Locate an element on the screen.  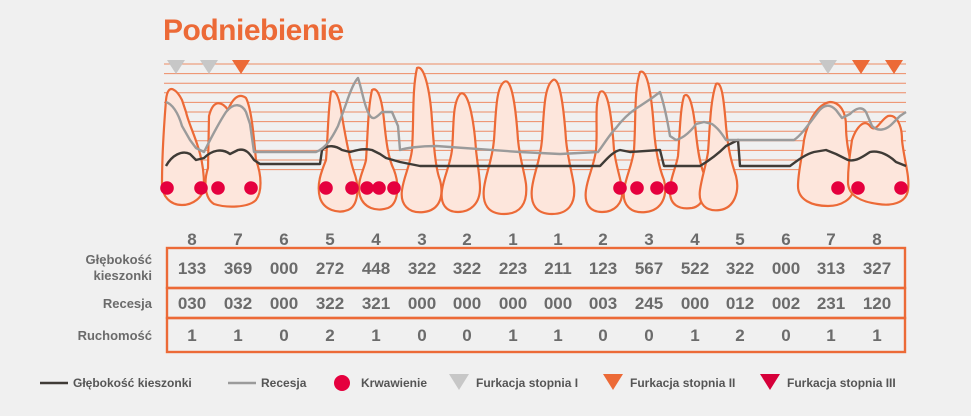
tooth-number: 5 is located at coordinates (329, 239).